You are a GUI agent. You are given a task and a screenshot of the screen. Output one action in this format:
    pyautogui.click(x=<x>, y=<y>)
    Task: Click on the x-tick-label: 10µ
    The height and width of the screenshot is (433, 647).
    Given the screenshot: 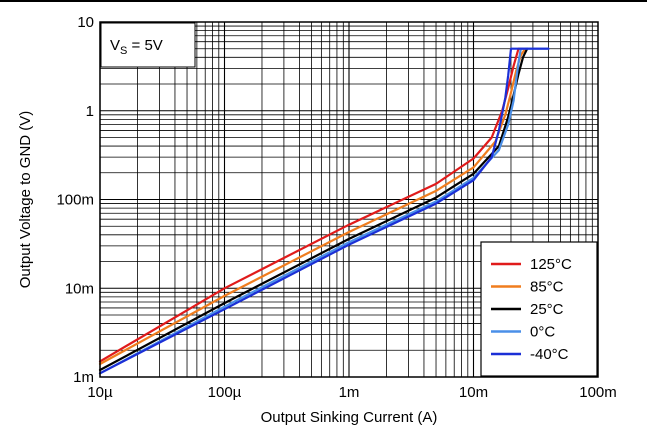 What is the action you would take?
    pyautogui.click(x=100, y=392)
    